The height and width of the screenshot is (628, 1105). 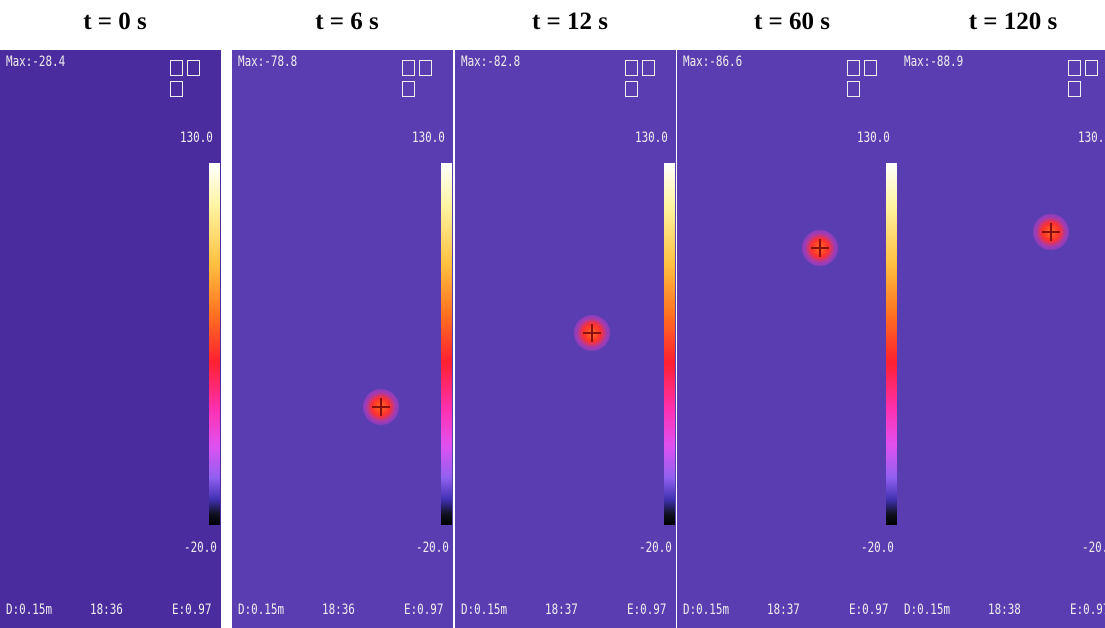 What do you see at coordinates (792, 21) in the screenshot?
I see `panel-title: t = 60 s` at bounding box center [792, 21].